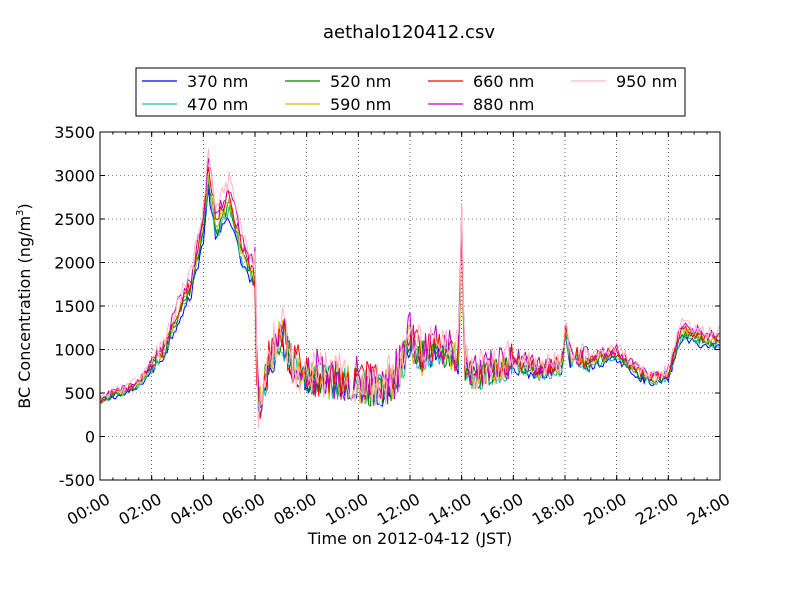 The width and height of the screenshot is (800, 600). What do you see at coordinates (24, 312) in the screenshot?
I see `y-axis-label-main: BC Concentration (ng/m` at bounding box center [24, 312].